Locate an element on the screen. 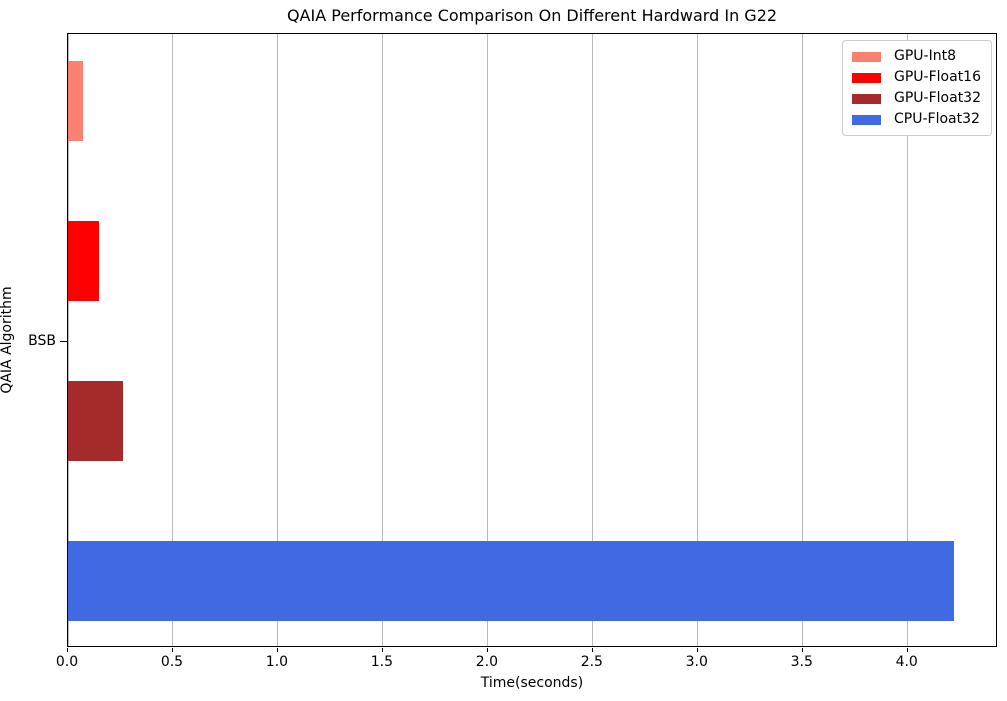  legend-item-gpu-float16: GPU-Float16 is located at coordinates (916, 77).